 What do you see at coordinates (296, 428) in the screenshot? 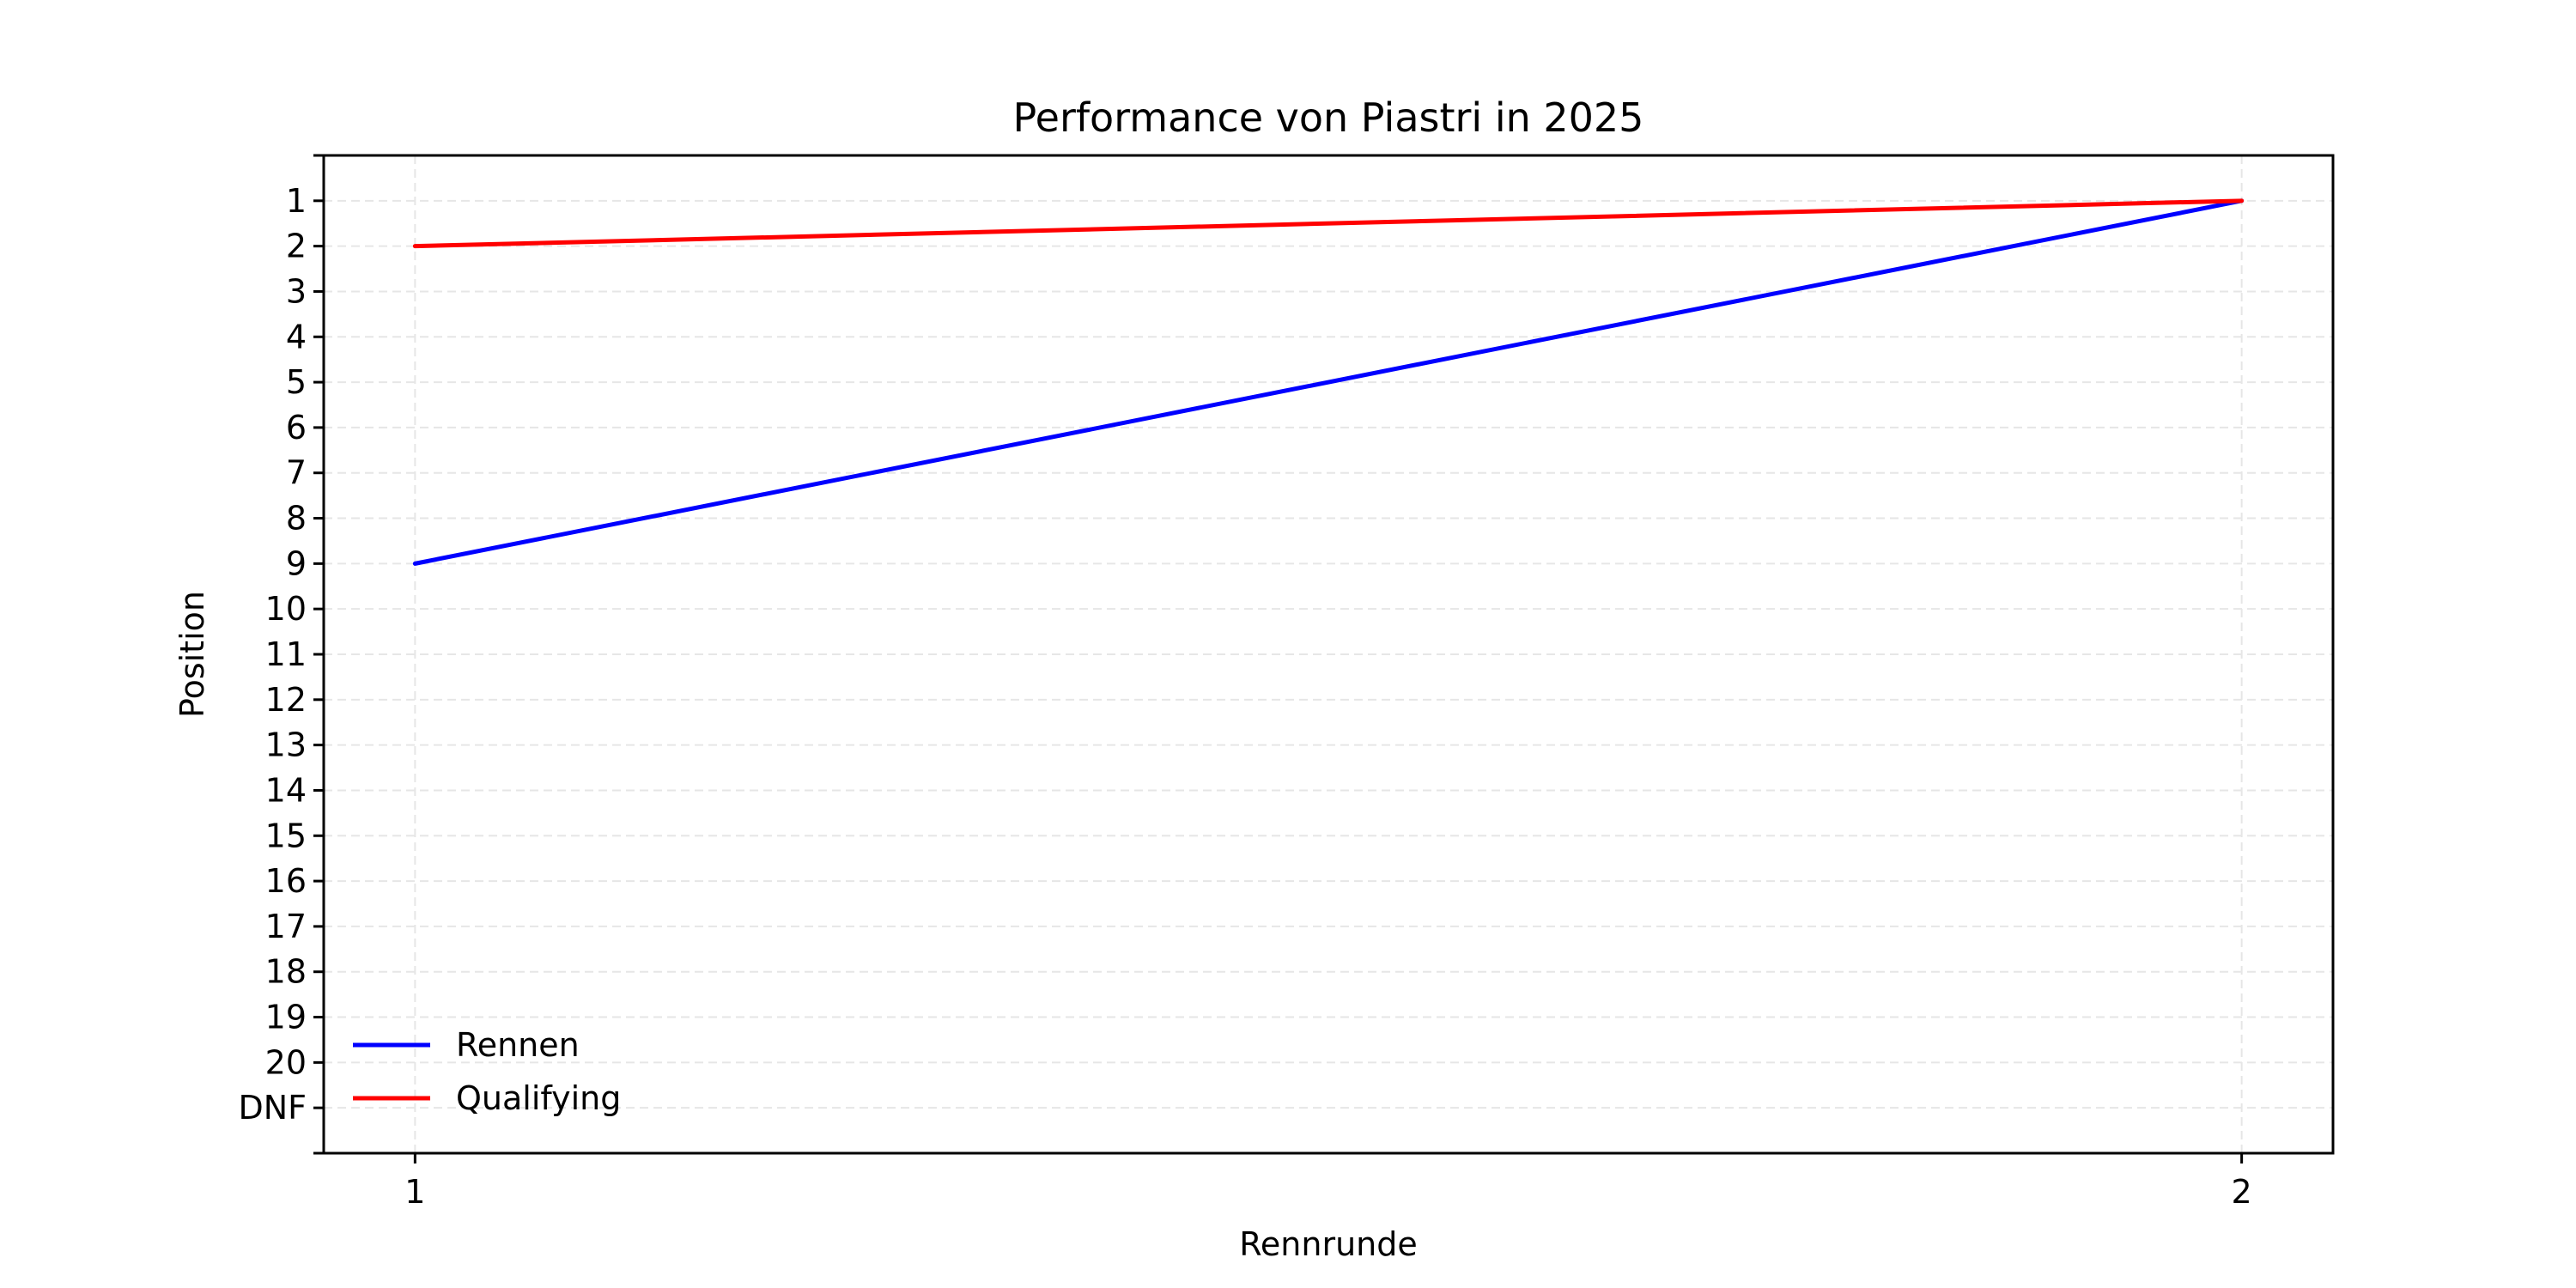
I see `y-tick-label: 6` at bounding box center [296, 428].